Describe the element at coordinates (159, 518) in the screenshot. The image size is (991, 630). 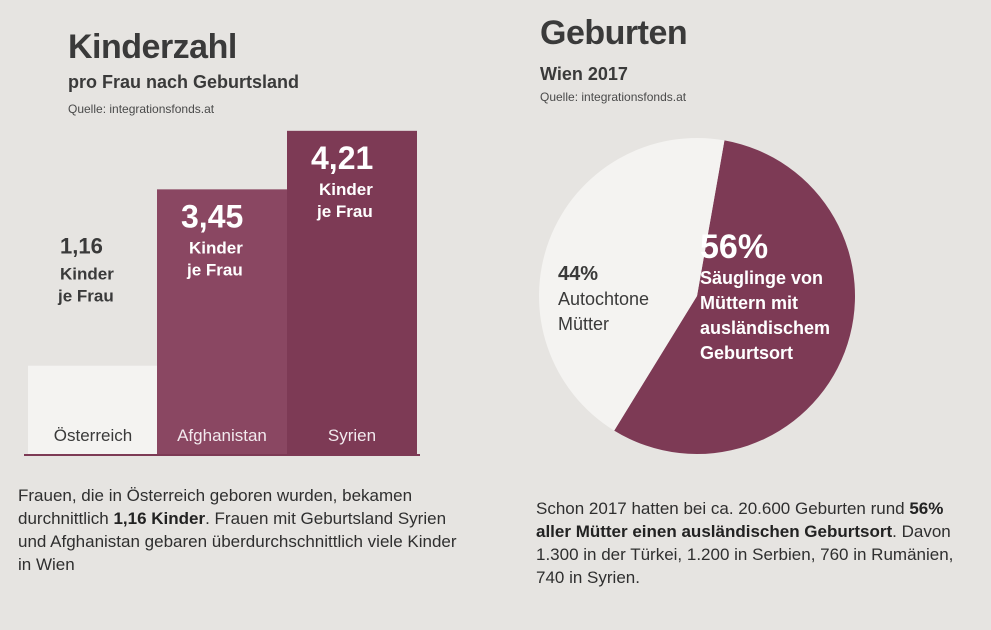
I see `bar-note-bold: 1,16 Kinder` at that location.